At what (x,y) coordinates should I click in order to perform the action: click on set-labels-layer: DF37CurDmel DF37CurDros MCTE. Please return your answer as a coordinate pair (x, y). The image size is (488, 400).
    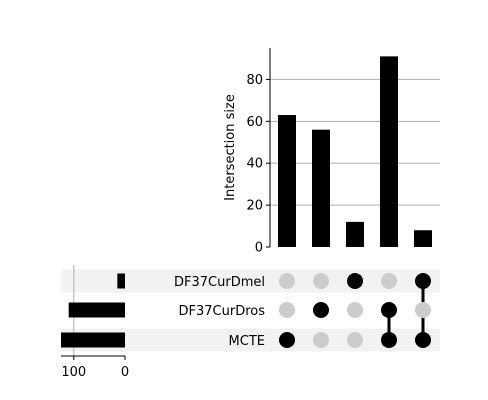
    Looking at the image, I should click on (219, 312).